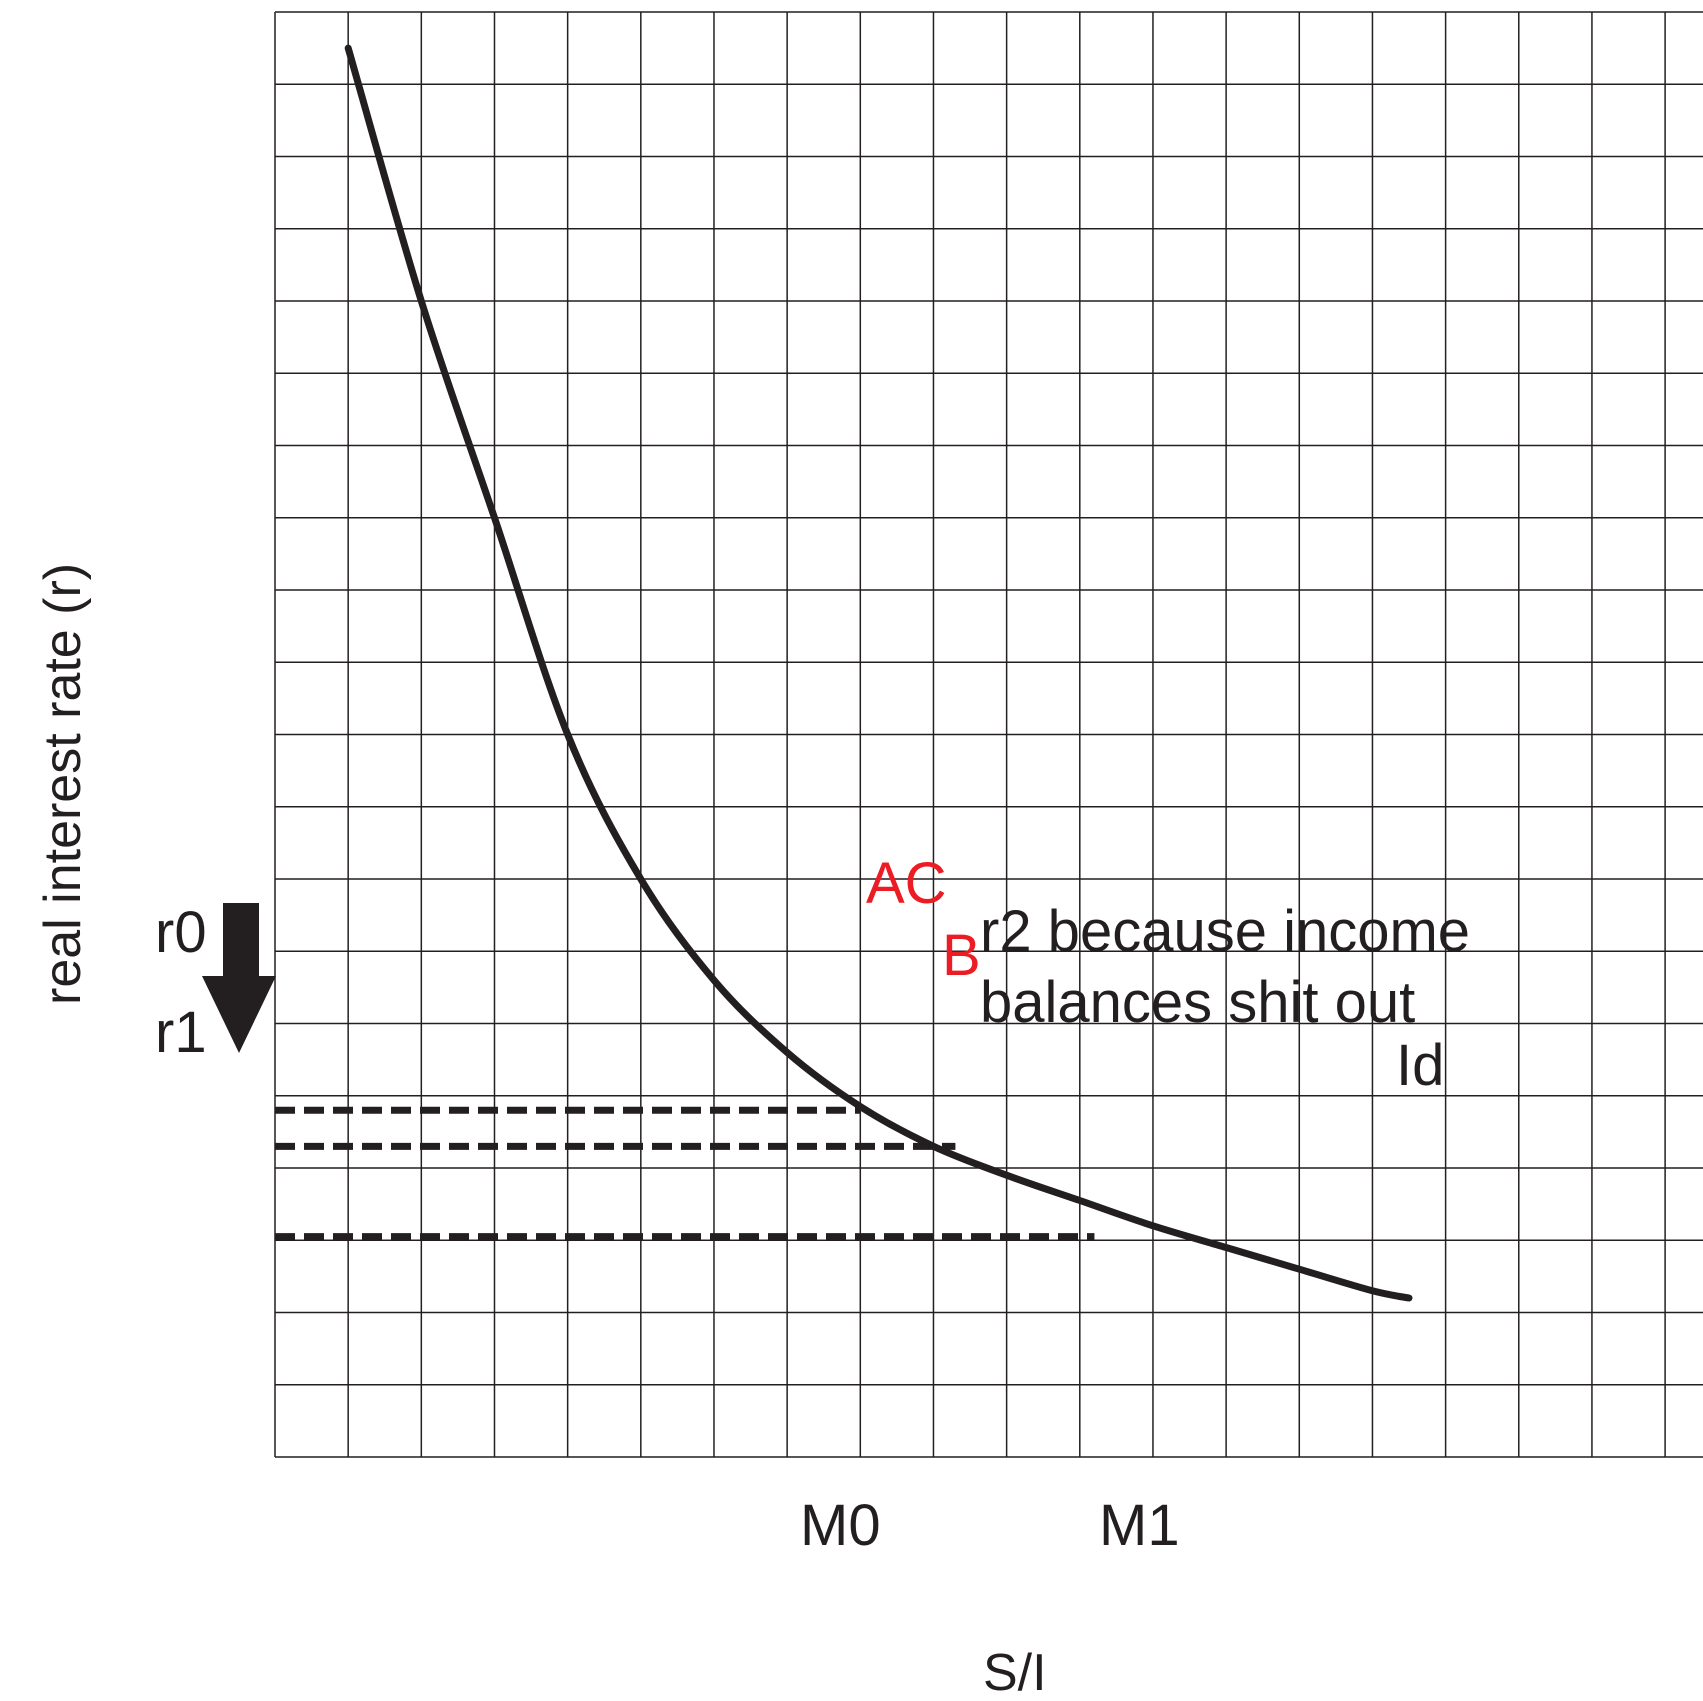 The height and width of the screenshot is (1701, 1703). What do you see at coordinates (685, 1173) in the screenshot?
I see `reference-lines` at bounding box center [685, 1173].